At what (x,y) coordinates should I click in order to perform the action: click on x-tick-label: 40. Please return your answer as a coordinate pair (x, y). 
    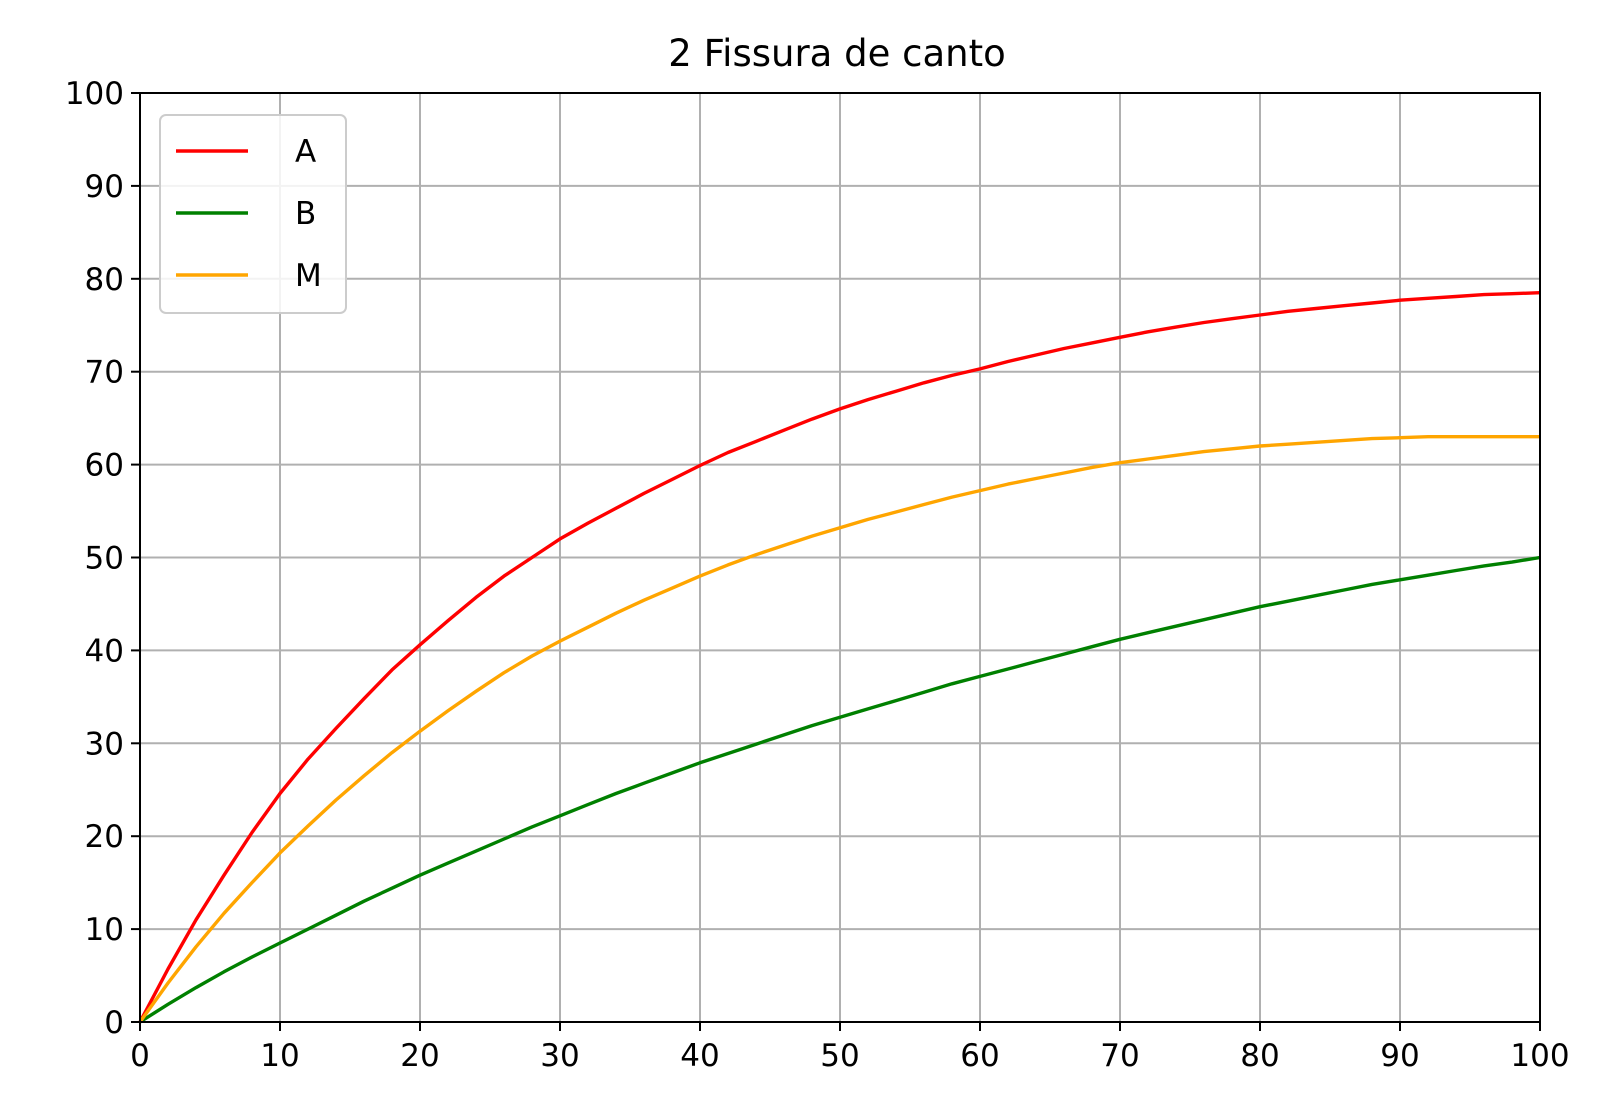
    Looking at the image, I should click on (699, 1056).